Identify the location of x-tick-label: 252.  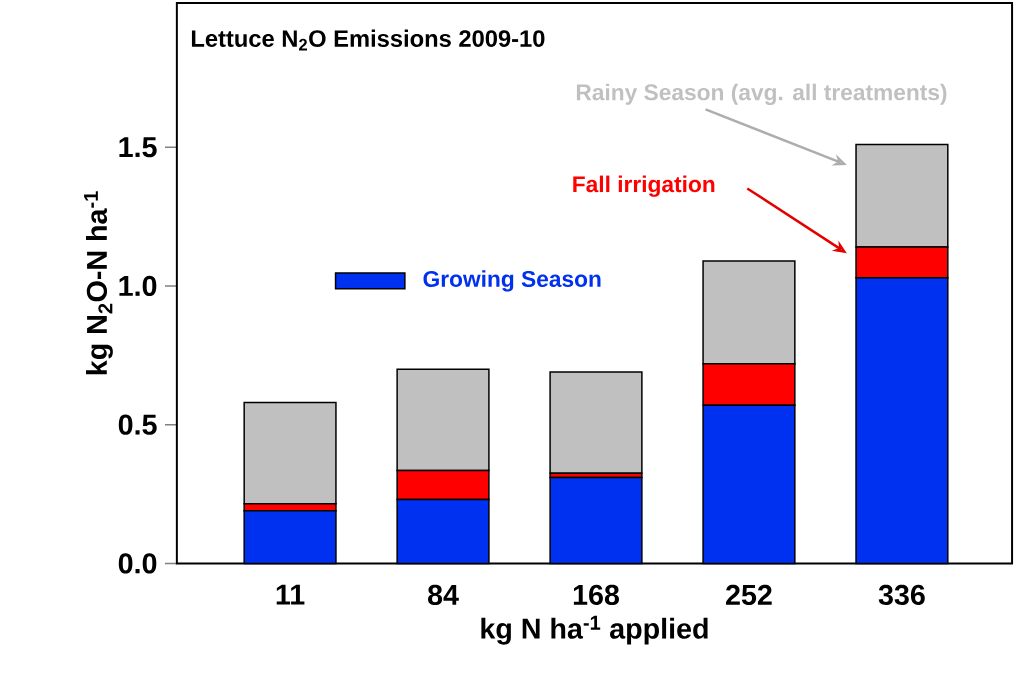
(749, 594).